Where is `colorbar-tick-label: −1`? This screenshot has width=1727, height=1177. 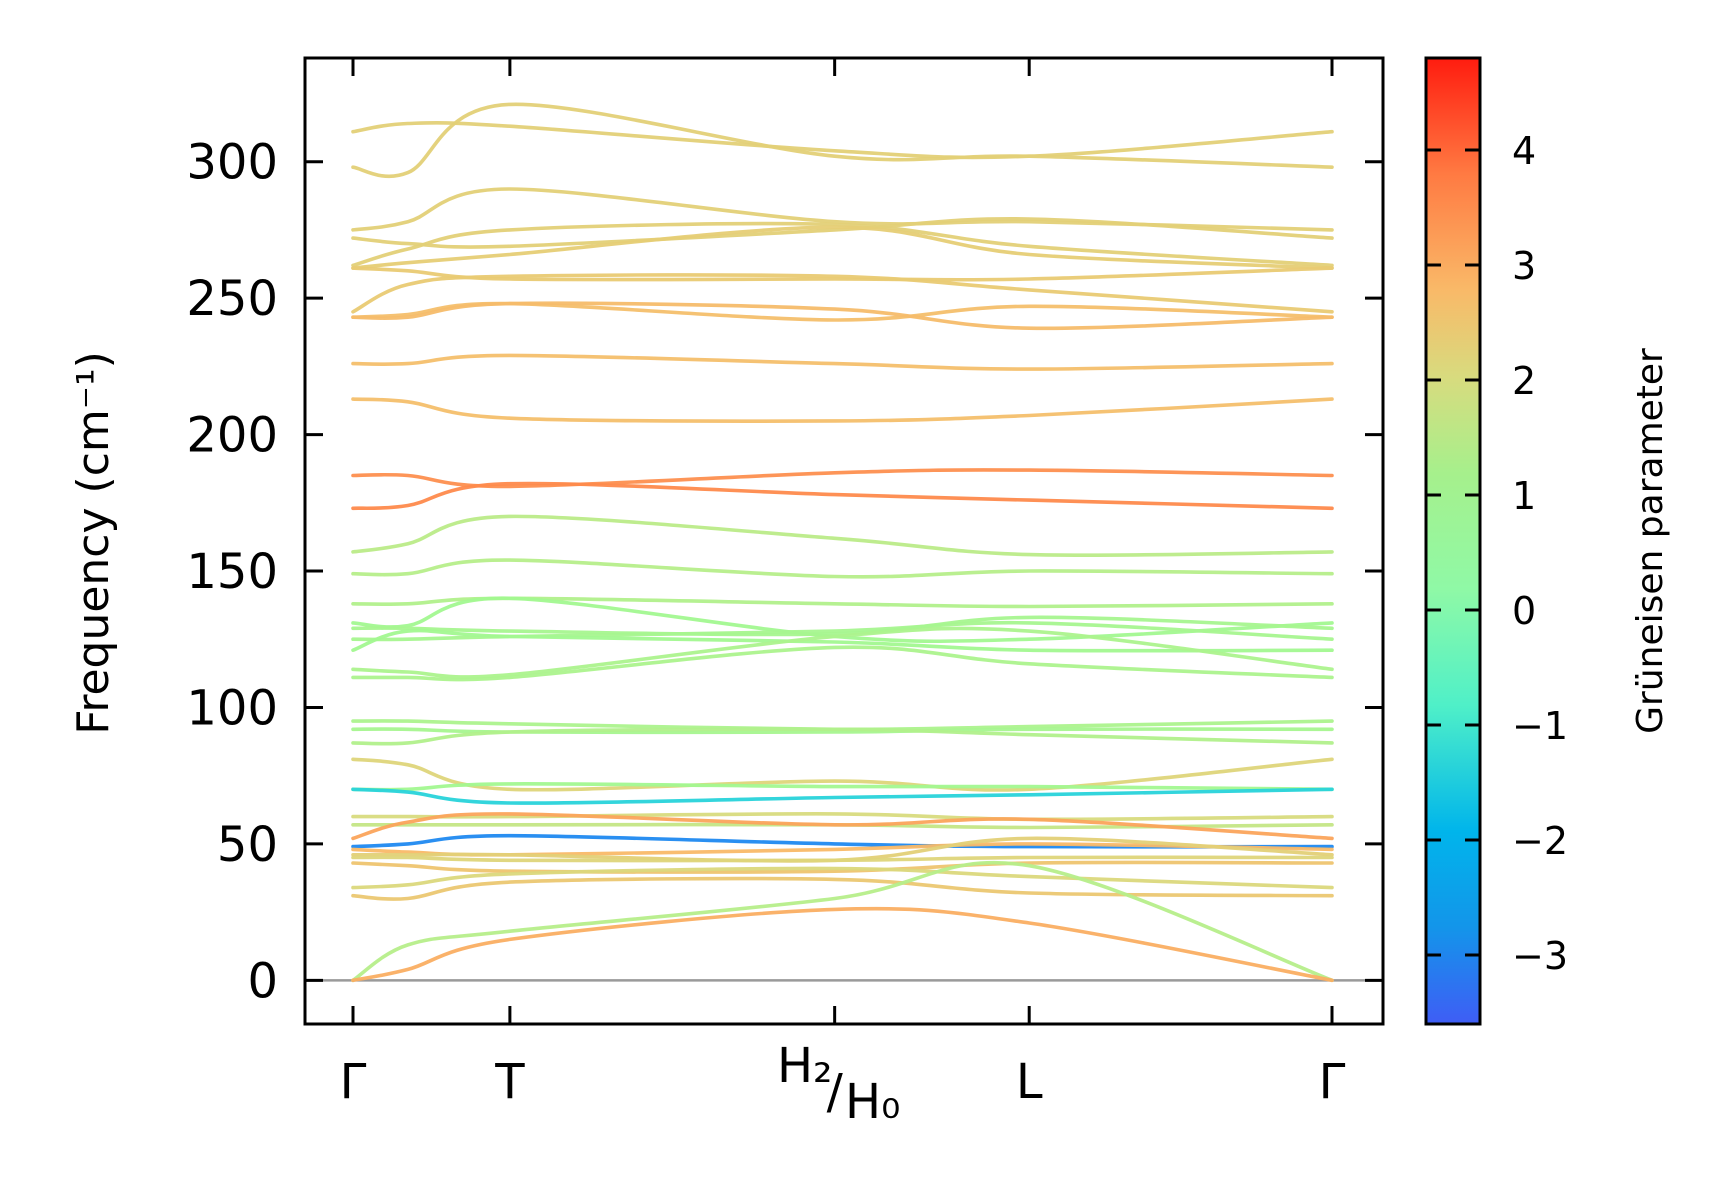 colorbar-tick-label: −1 is located at coordinates (1540, 726).